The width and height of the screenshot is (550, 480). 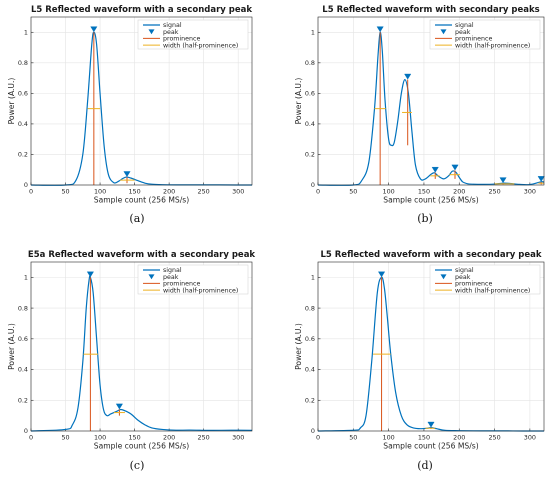 What do you see at coordinates (137, 465) in the screenshot?
I see `subfigure-caption: (c)` at bounding box center [137, 465].